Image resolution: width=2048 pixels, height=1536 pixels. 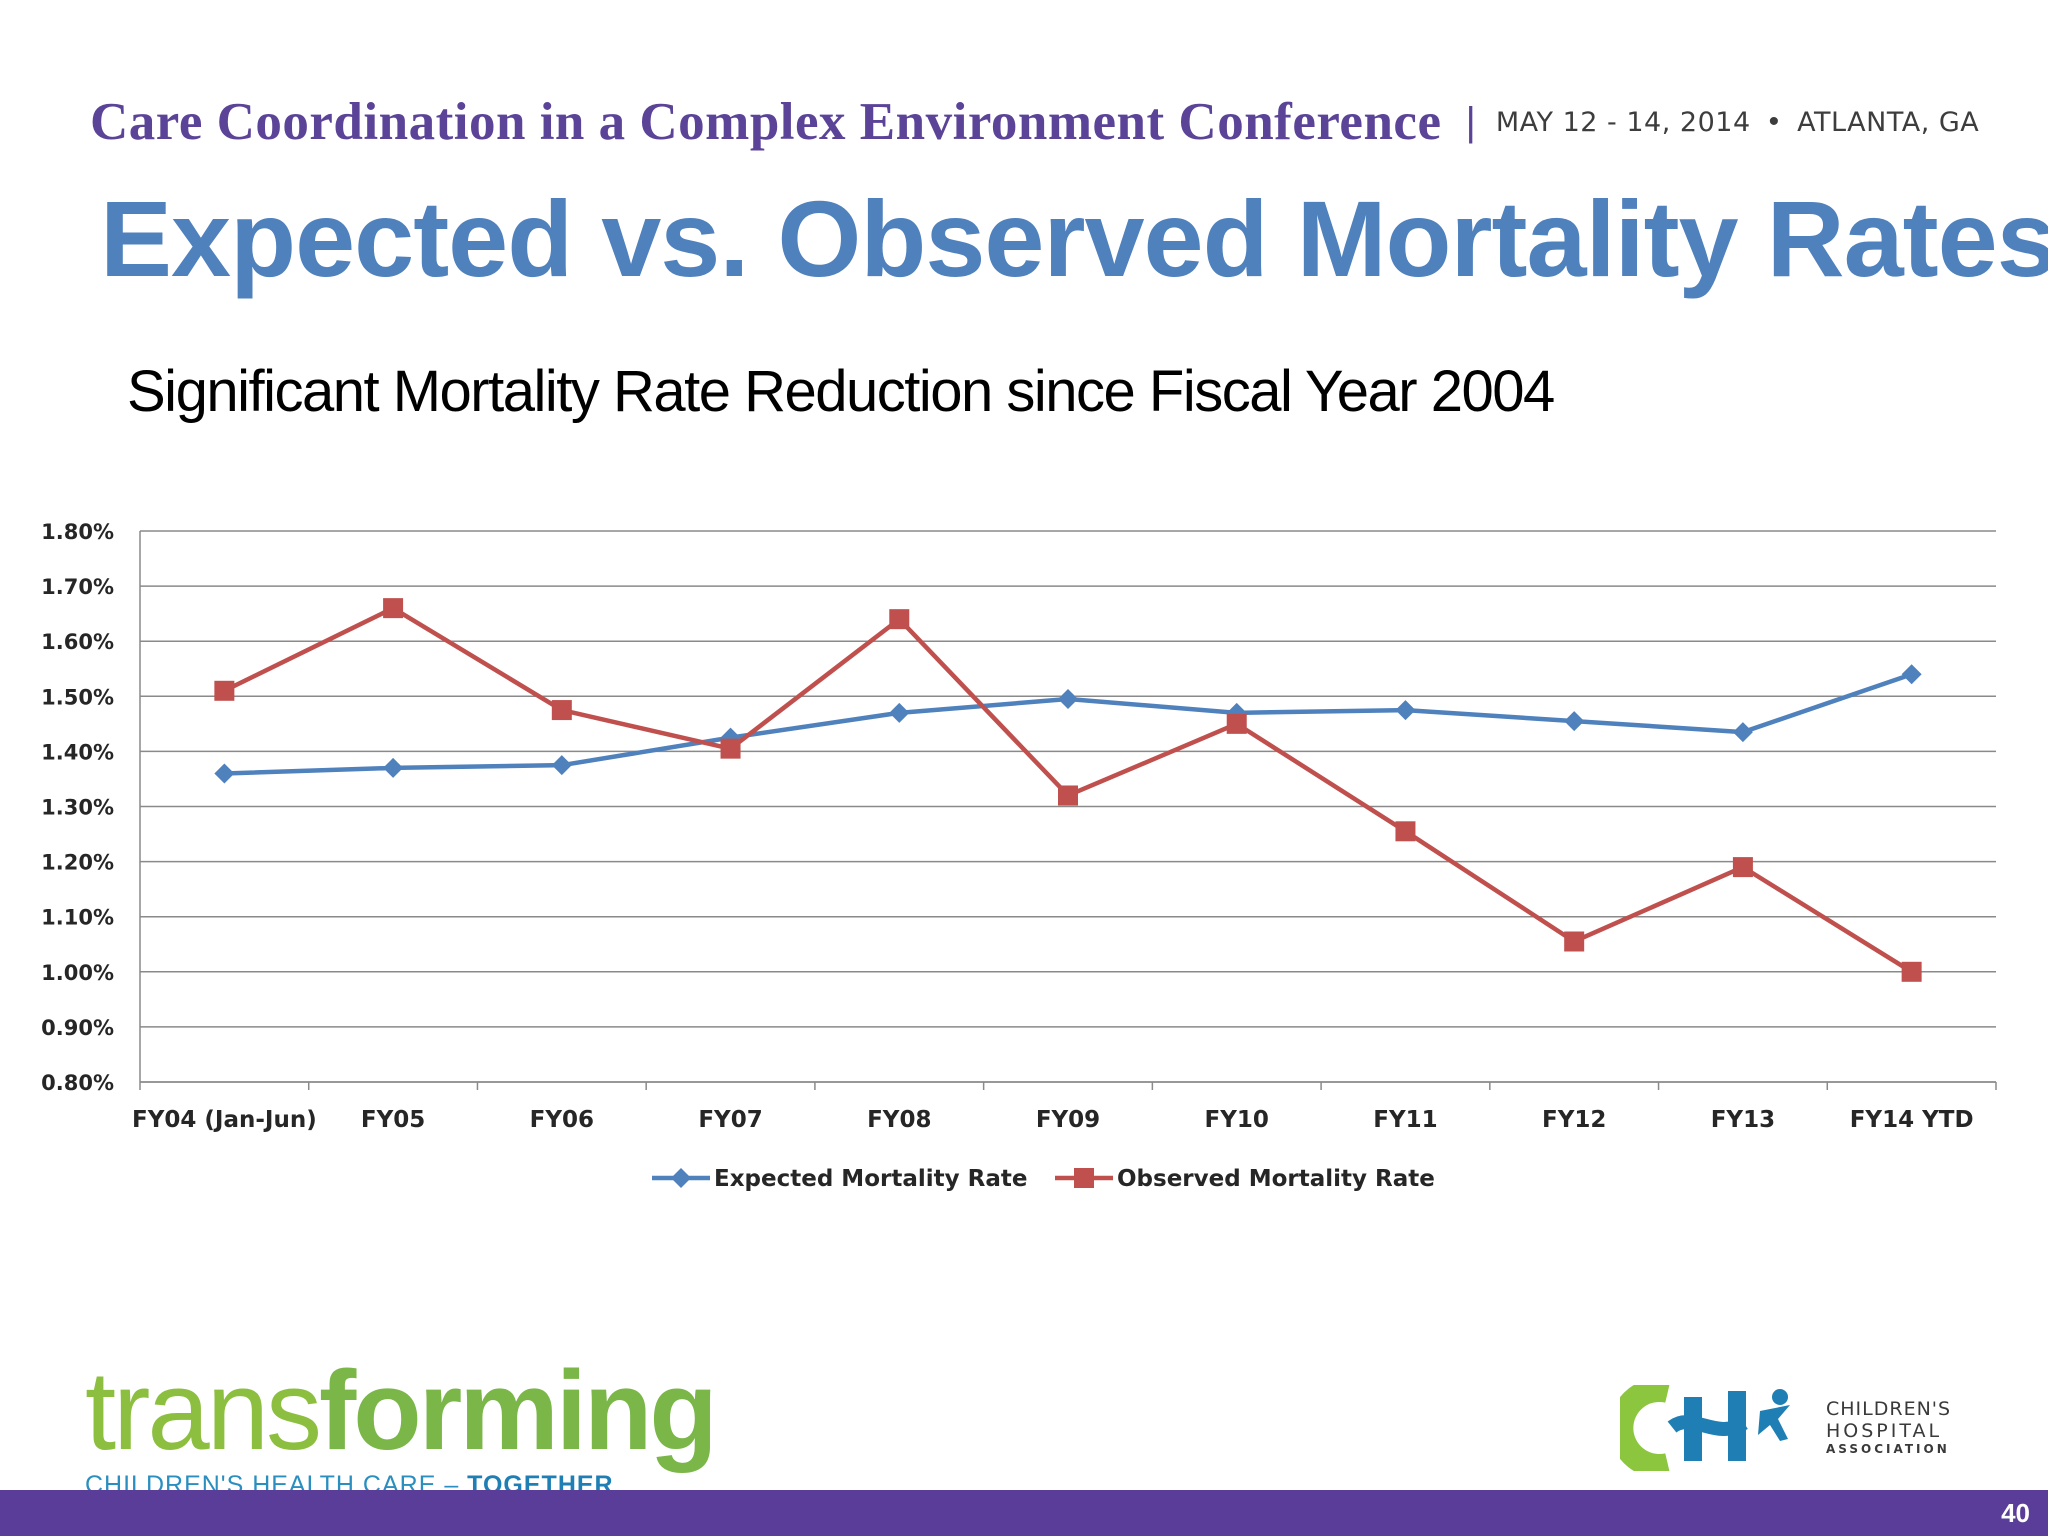 What do you see at coordinates (77, 697) in the screenshot?
I see `y-tick-label: 1.50%` at bounding box center [77, 697].